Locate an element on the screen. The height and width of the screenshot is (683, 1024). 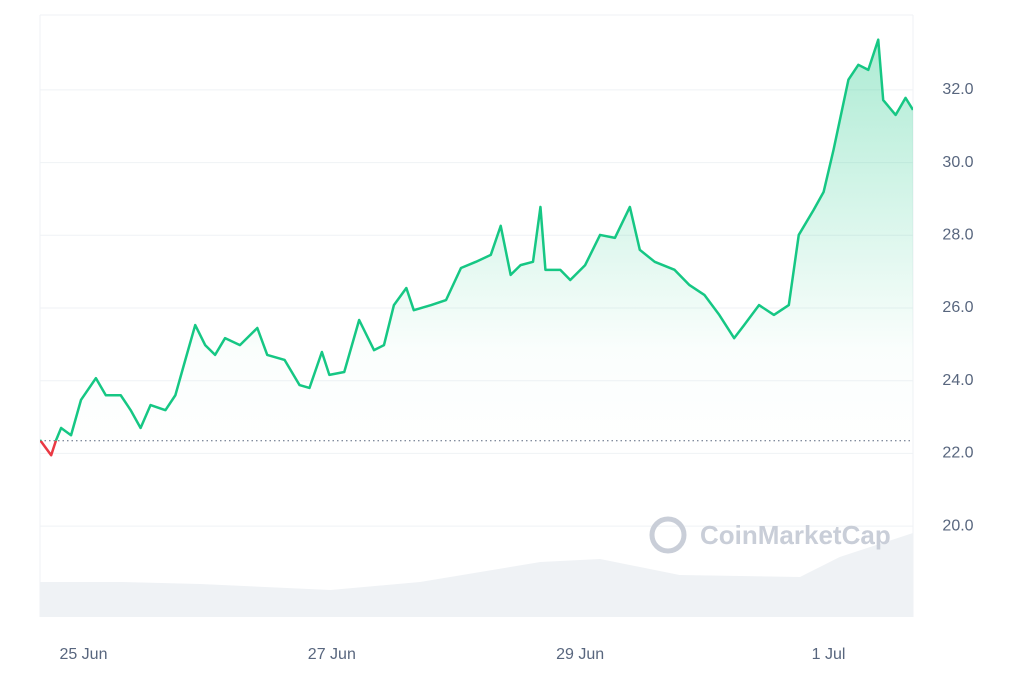
watermark: CoinMarketCap is located at coordinates (770, 535).